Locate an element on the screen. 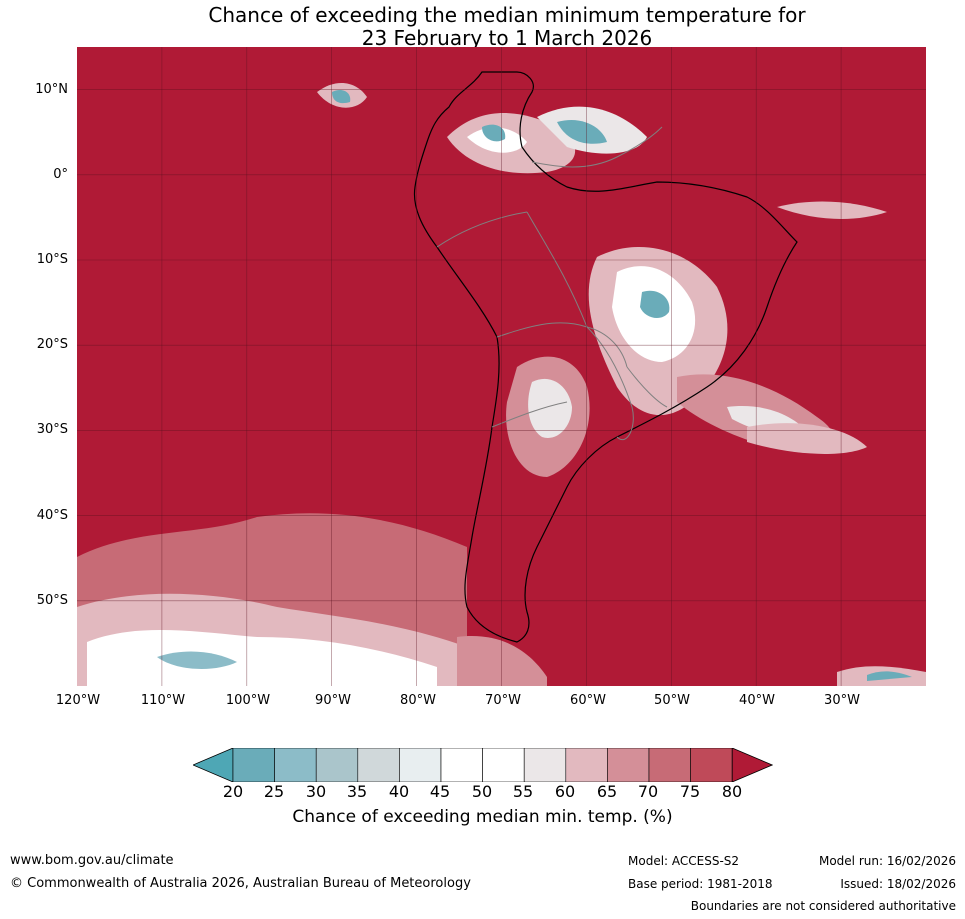  colorbar-tick-70: 70 is located at coordinates (648, 791).